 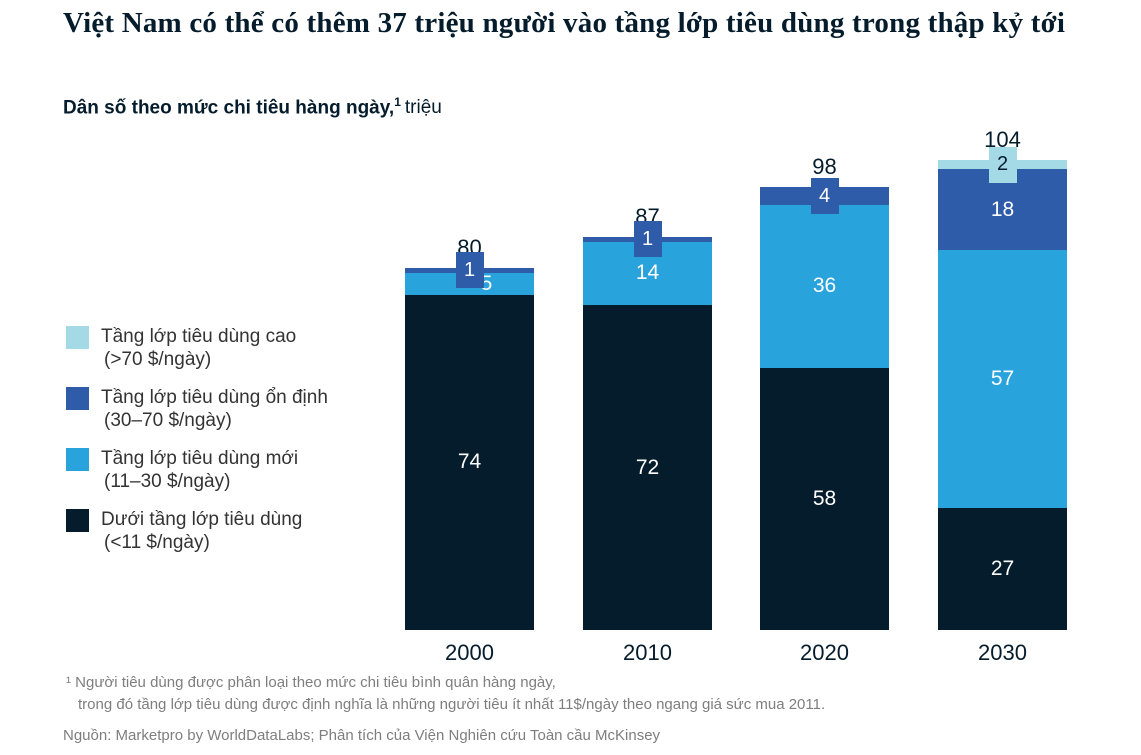 I want to click on bar-value-label: 57, so click(x=1002, y=379).